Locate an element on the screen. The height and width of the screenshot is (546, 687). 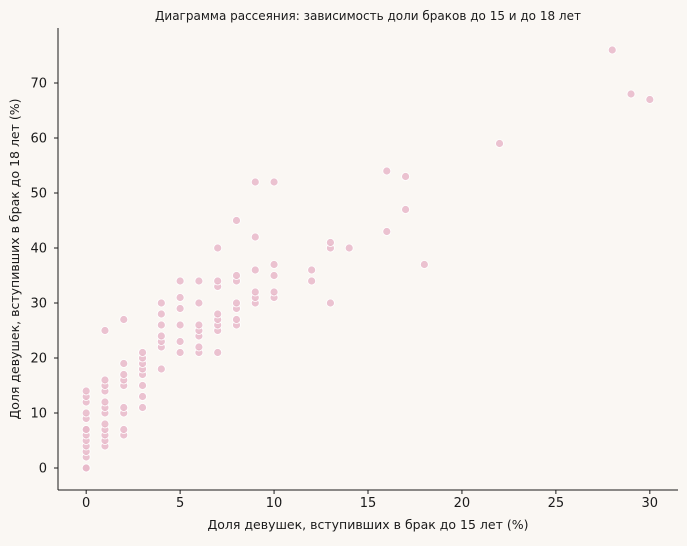
y-tick-label: 0 is located at coordinates (43, 469).